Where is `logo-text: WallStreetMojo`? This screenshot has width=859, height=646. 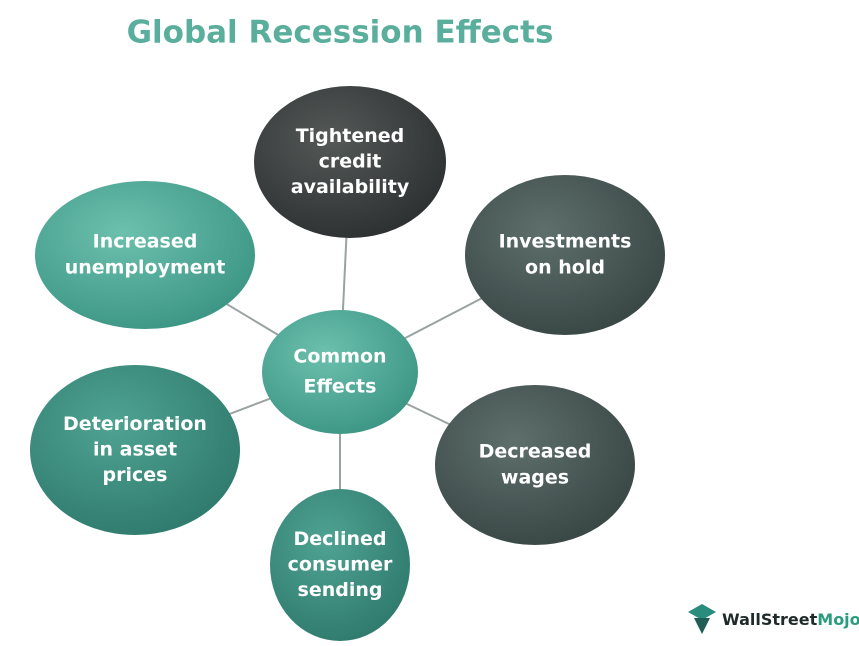 logo-text: WallStreetMojo is located at coordinates (790, 619).